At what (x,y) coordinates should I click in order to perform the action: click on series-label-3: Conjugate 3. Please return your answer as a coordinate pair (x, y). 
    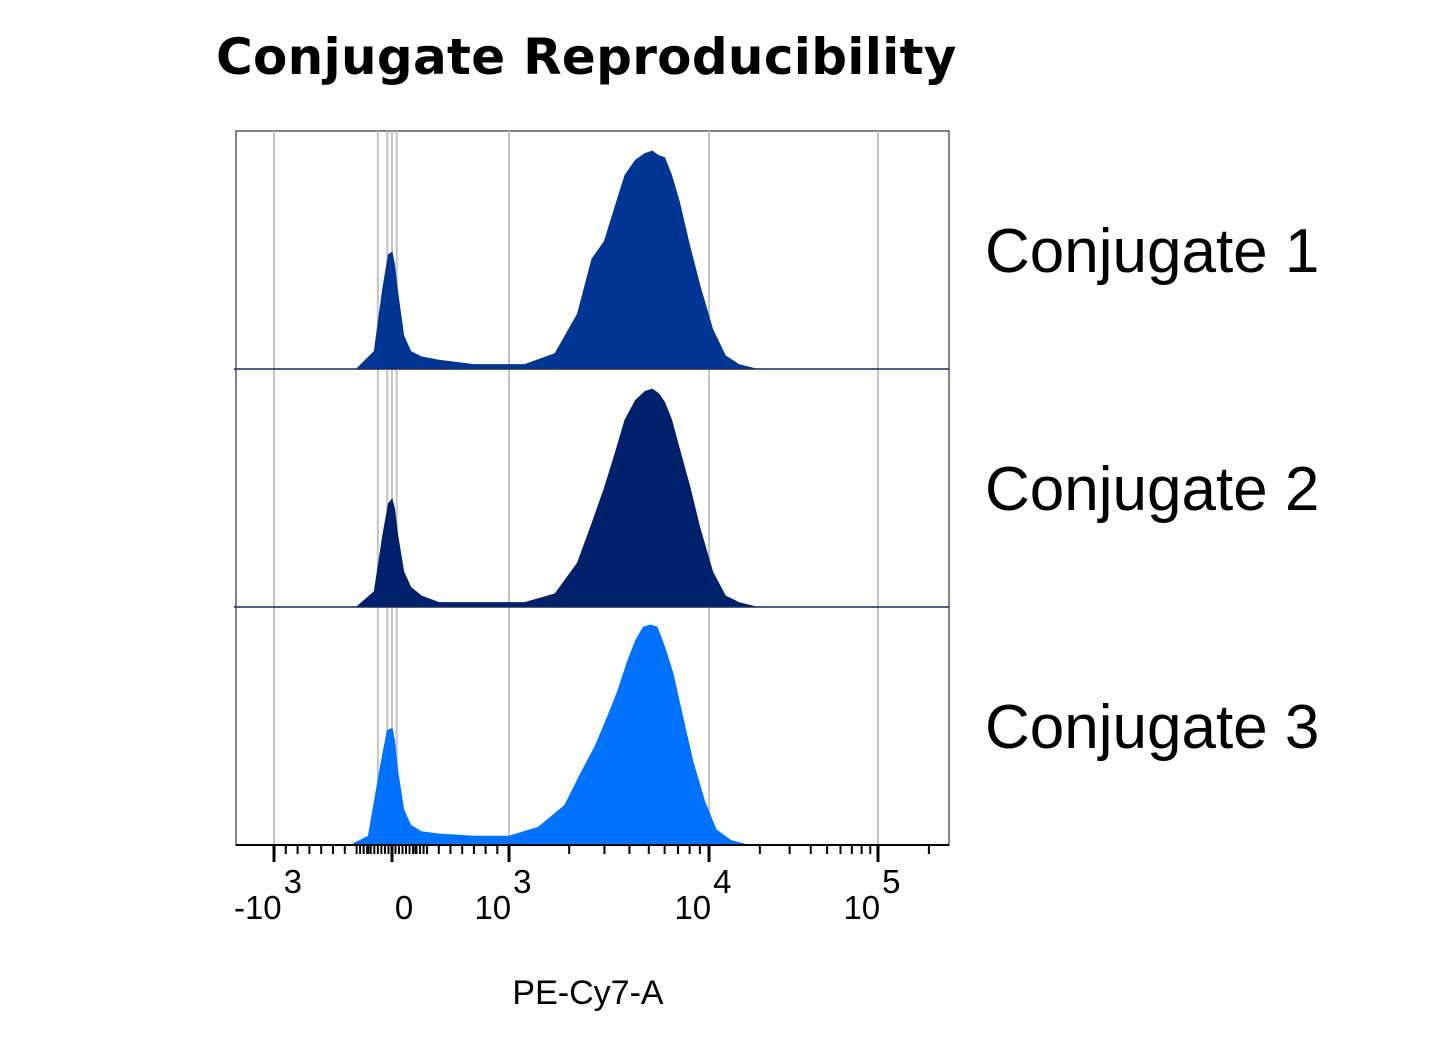
    Looking at the image, I should click on (1152, 727).